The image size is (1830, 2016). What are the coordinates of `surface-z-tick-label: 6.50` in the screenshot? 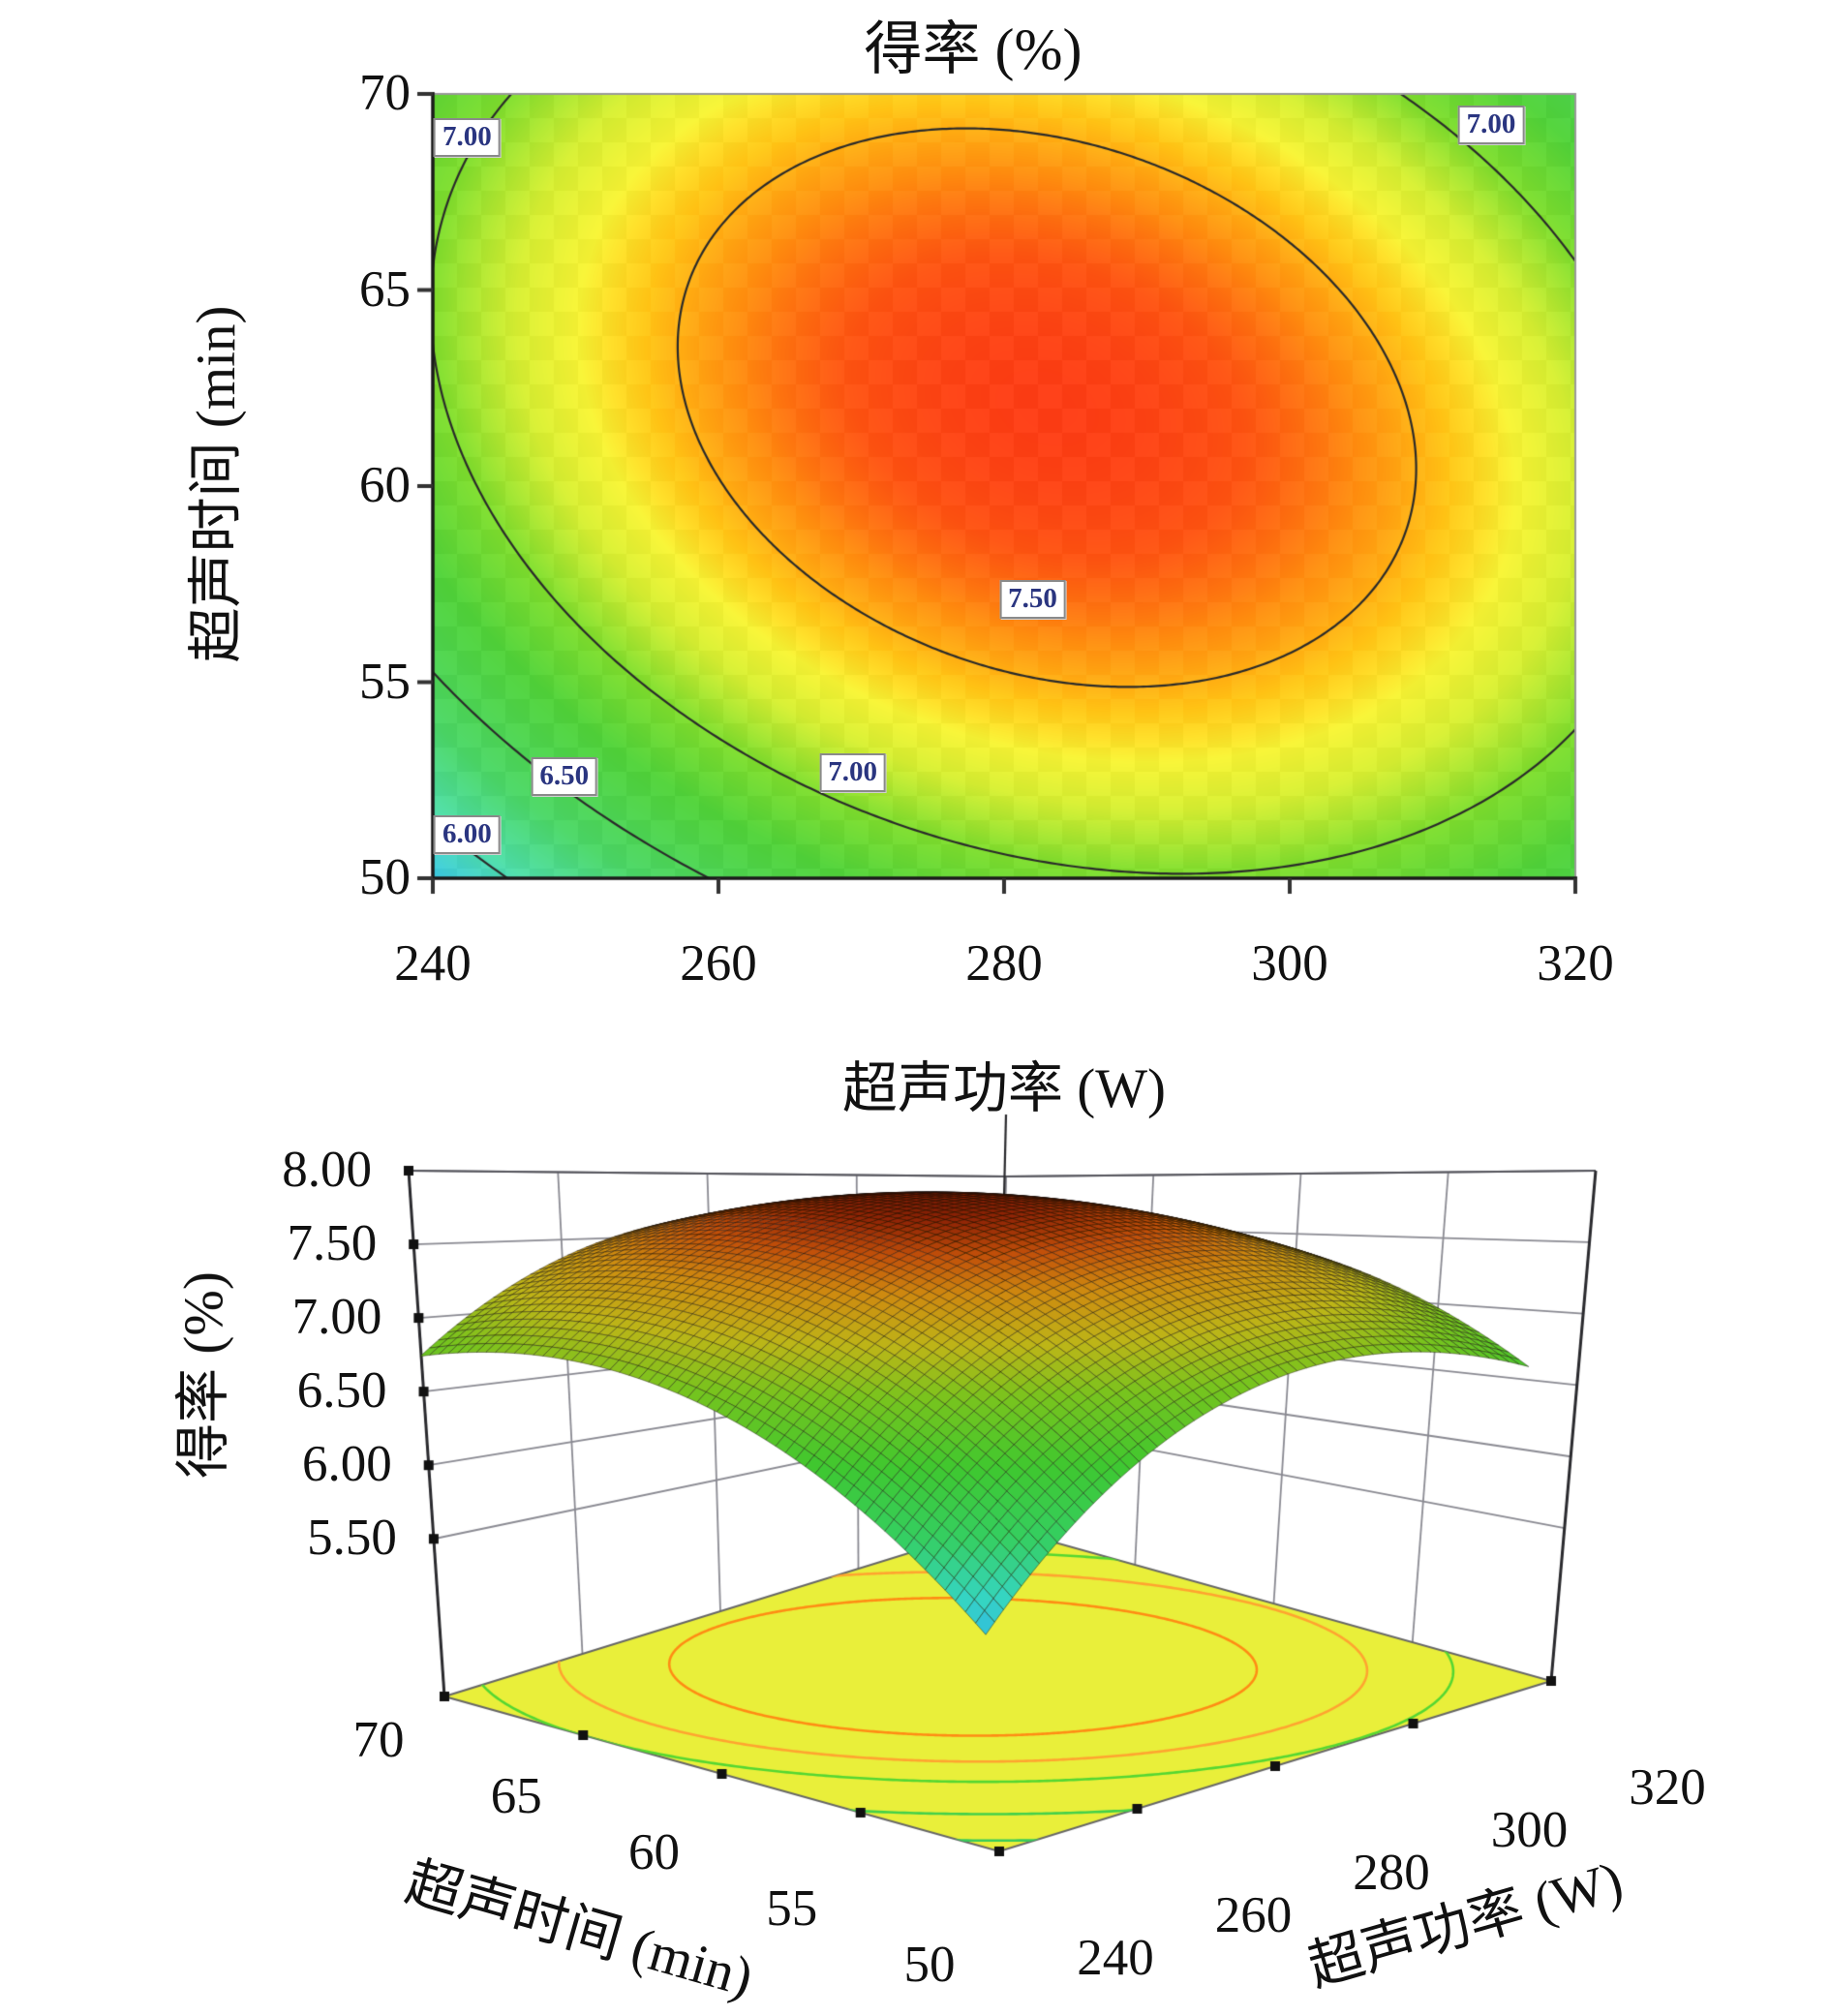 It's located at (341, 1390).